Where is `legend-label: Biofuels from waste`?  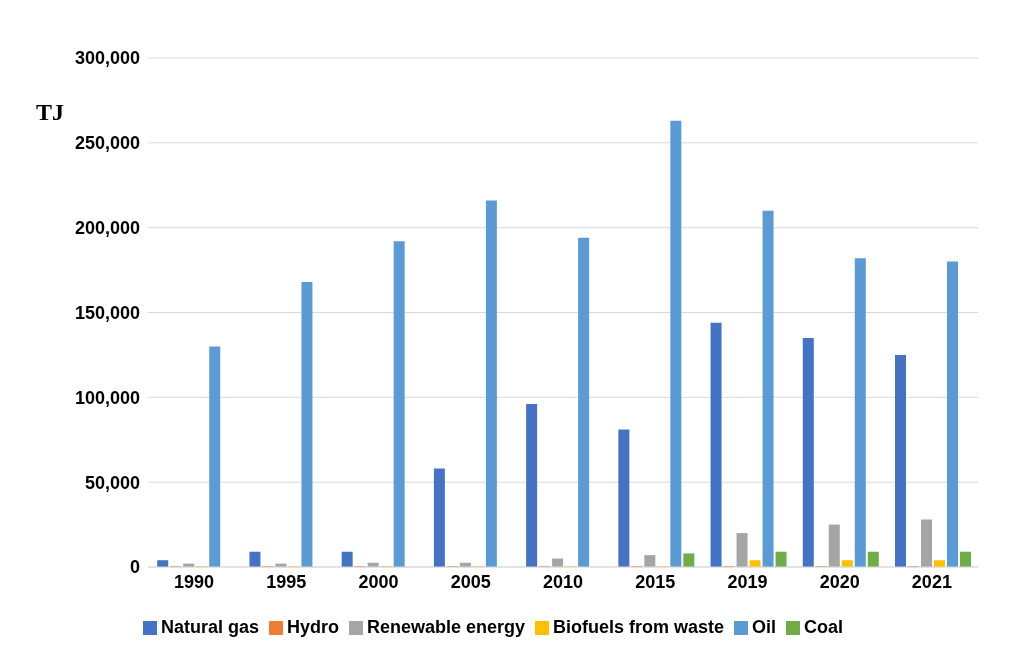
legend-label: Biofuels from waste is located at coordinates (639, 627).